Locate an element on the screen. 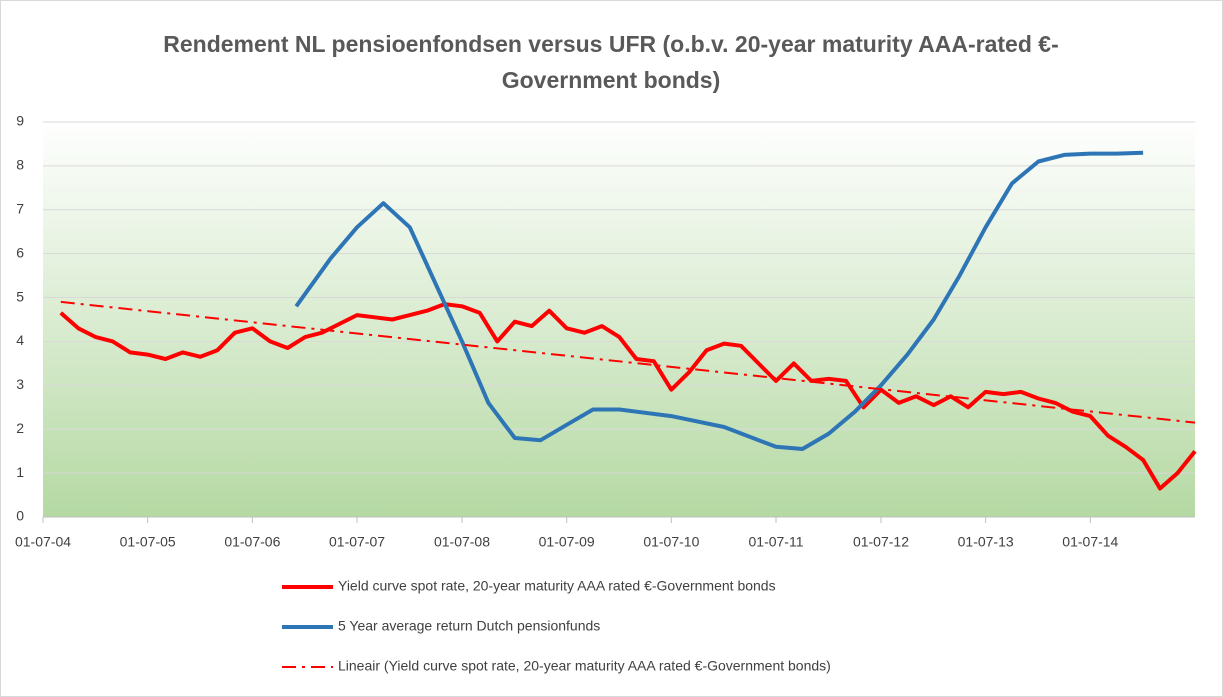 This screenshot has width=1223, height=697. x-tick-label: 01-07-14 is located at coordinates (1090, 542).